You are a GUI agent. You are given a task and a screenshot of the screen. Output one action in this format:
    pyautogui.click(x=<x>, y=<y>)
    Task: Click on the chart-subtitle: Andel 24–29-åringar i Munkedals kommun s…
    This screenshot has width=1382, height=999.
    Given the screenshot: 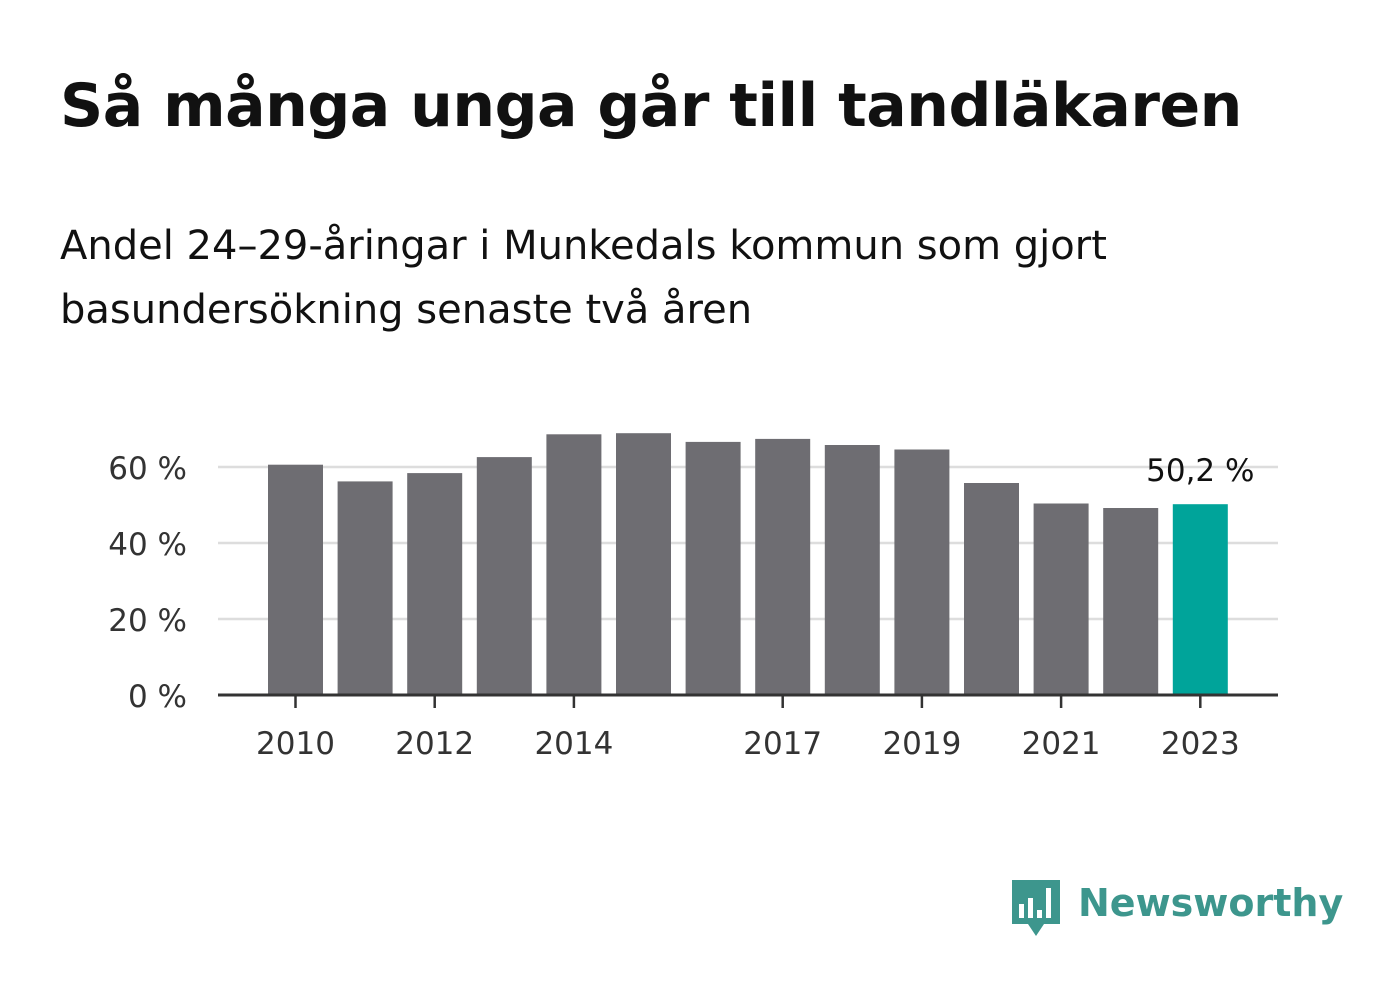 What is the action you would take?
    pyautogui.click(x=583, y=278)
    